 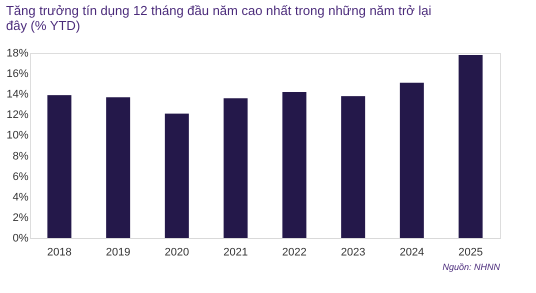 What do you see at coordinates (20, 218) in the screenshot?
I see `y-tick-label: 2%` at bounding box center [20, 218].